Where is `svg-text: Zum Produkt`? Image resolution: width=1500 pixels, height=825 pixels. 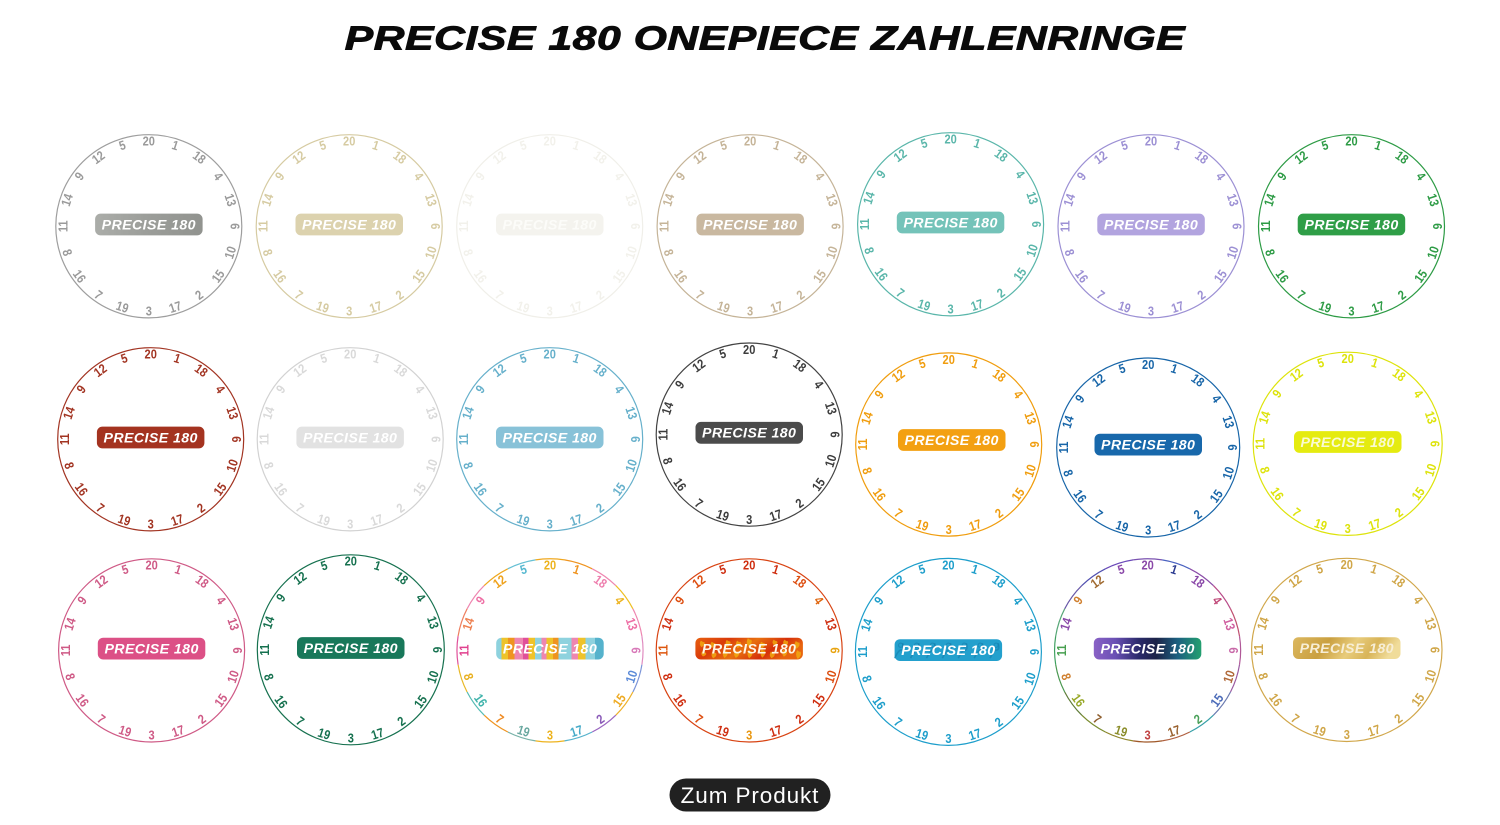
svg-text: Zum Produkt is located at coordinates (750, 795).